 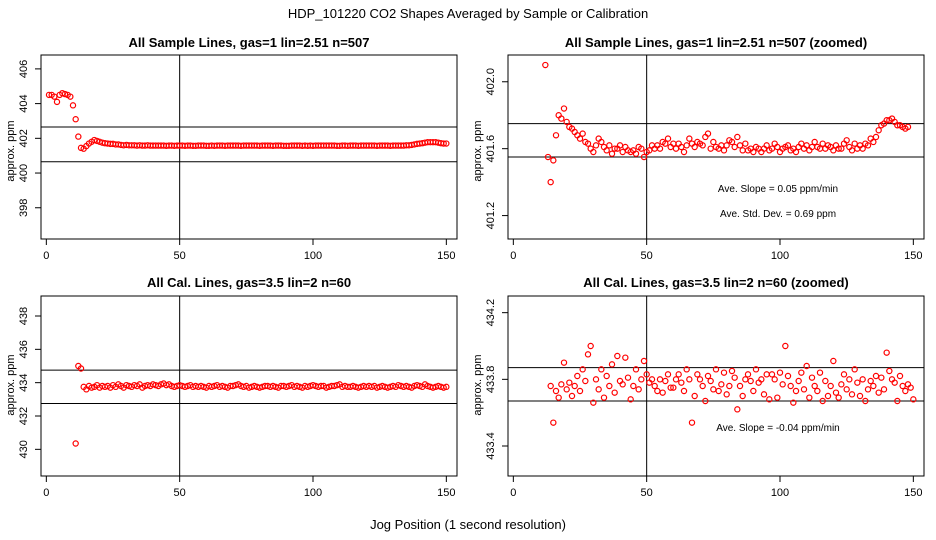 What do you see at coordinates (778, 428) in the screenshot?
I see `annotation-text: Ave. Slope = -0.04 ppm/min` at bounding box center [778, 428].